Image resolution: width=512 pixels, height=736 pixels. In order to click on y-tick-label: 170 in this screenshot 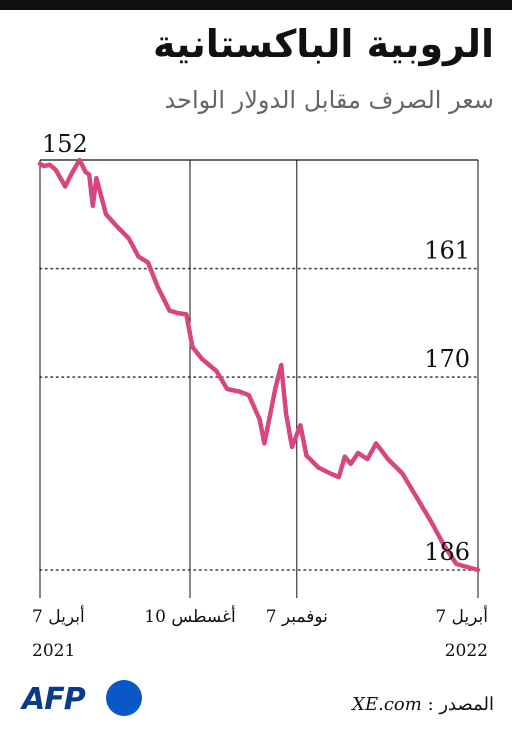, I will do `click(447, 359)`.